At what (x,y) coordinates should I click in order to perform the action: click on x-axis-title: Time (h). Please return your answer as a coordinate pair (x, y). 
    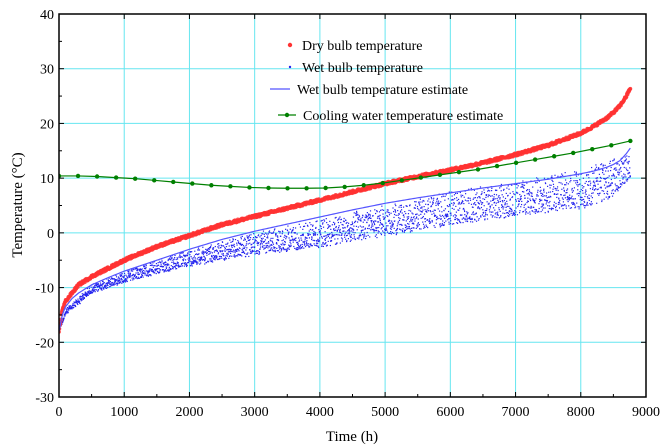
    Looking at the image, I should click on (352, 437).